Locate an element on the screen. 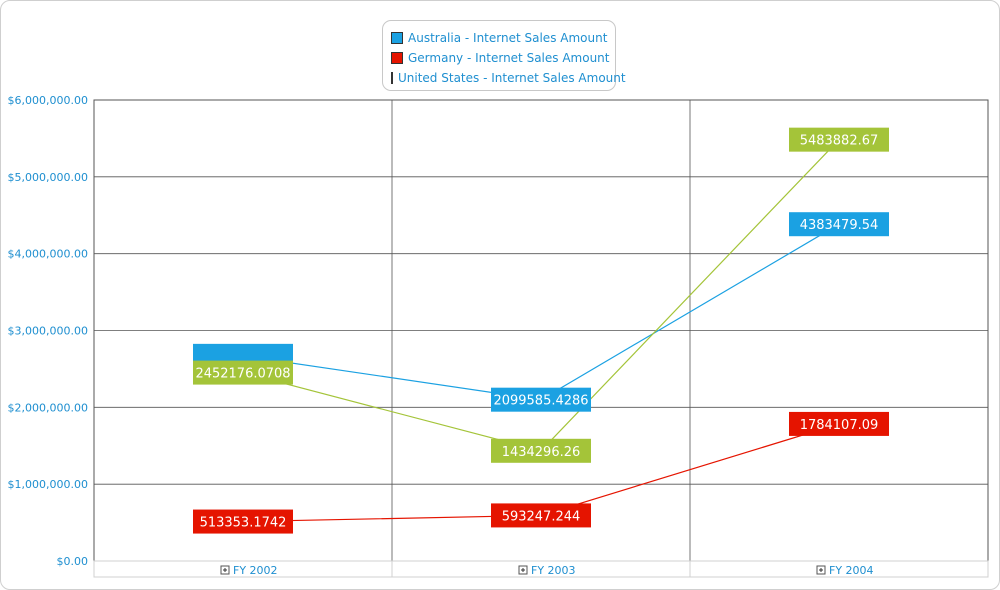 This screenshot has height=590, width=1000. category-fy-2003: FY 2003 is located at coordinates (547, 570).